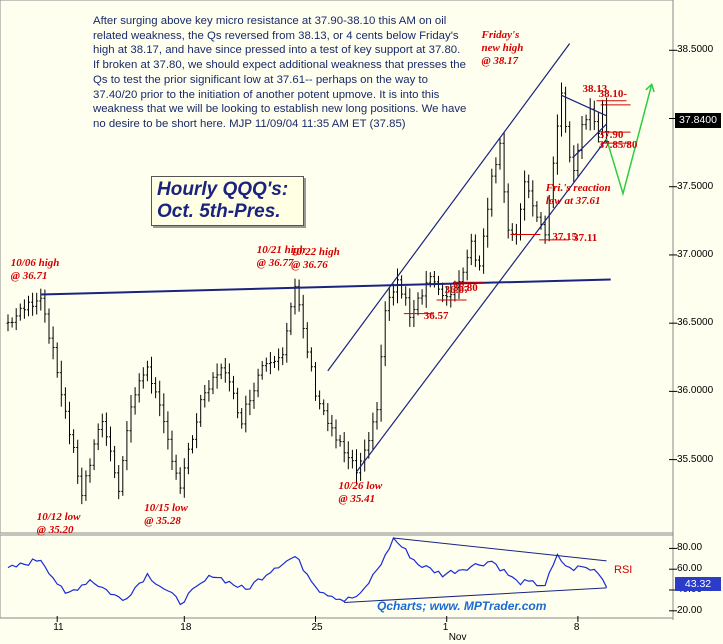 The image size is (723, 644). Describe the element at coordinates (58, 516) in the screenshot. I see `annotation-line: 10/12 low` at that location.